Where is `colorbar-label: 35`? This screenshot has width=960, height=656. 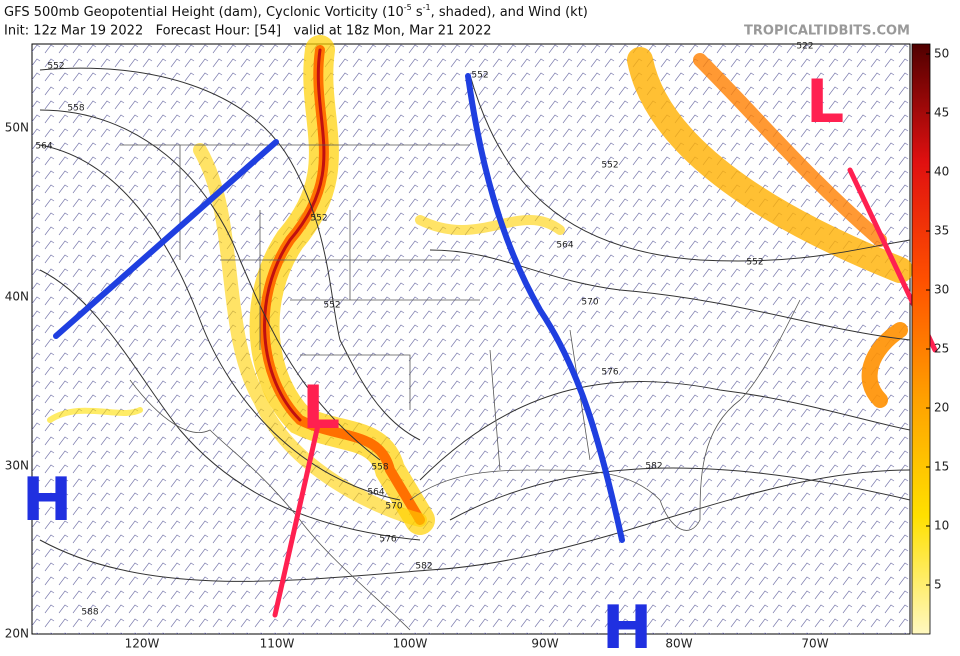
colorbar-label: 35 is located at coordinates (941, 231).